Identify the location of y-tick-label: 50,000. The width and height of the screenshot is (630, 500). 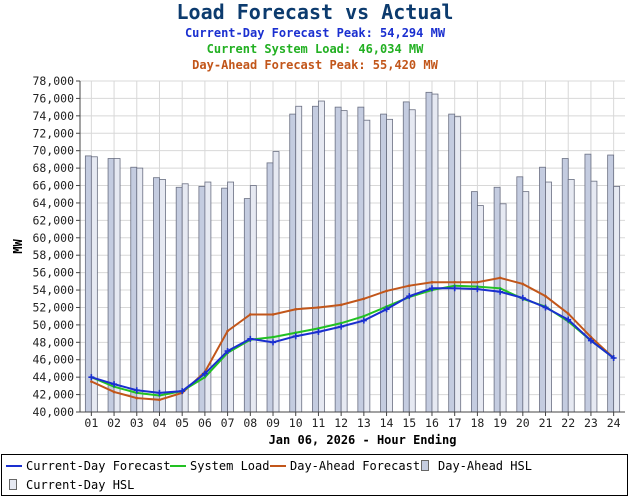
(53, 325).